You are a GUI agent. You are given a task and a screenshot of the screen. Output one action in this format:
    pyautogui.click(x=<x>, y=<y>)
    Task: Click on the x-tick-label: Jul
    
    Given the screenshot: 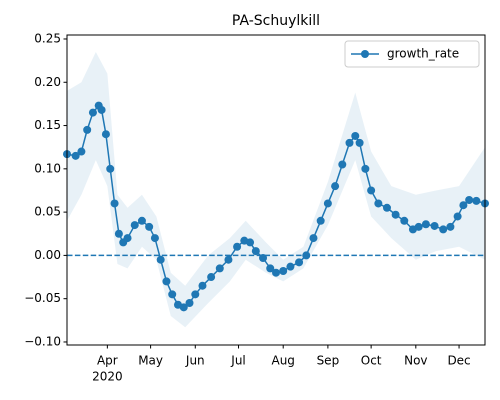 What is the action you would take?
    pyautogui.click(x=237, y=361)
    